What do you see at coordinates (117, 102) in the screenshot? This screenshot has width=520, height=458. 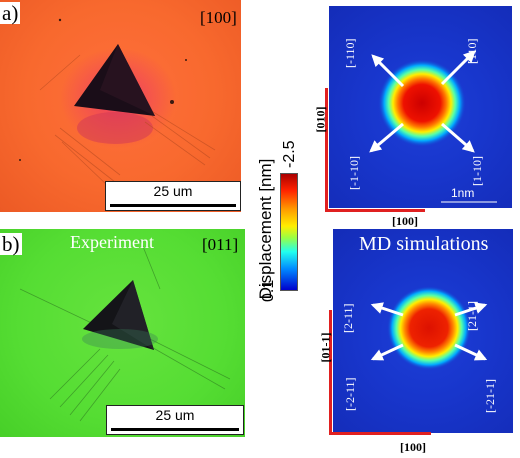 I see `indent-100-graphic` at bounding box center [117, 102].